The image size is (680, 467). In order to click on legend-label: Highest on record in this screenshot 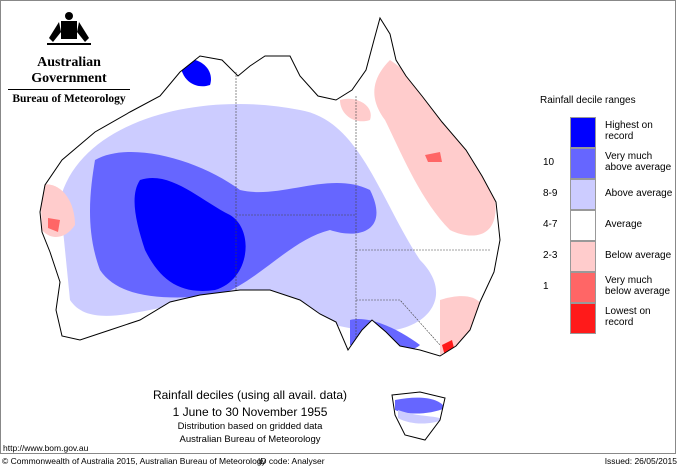, I will do `click(642, 131)`.